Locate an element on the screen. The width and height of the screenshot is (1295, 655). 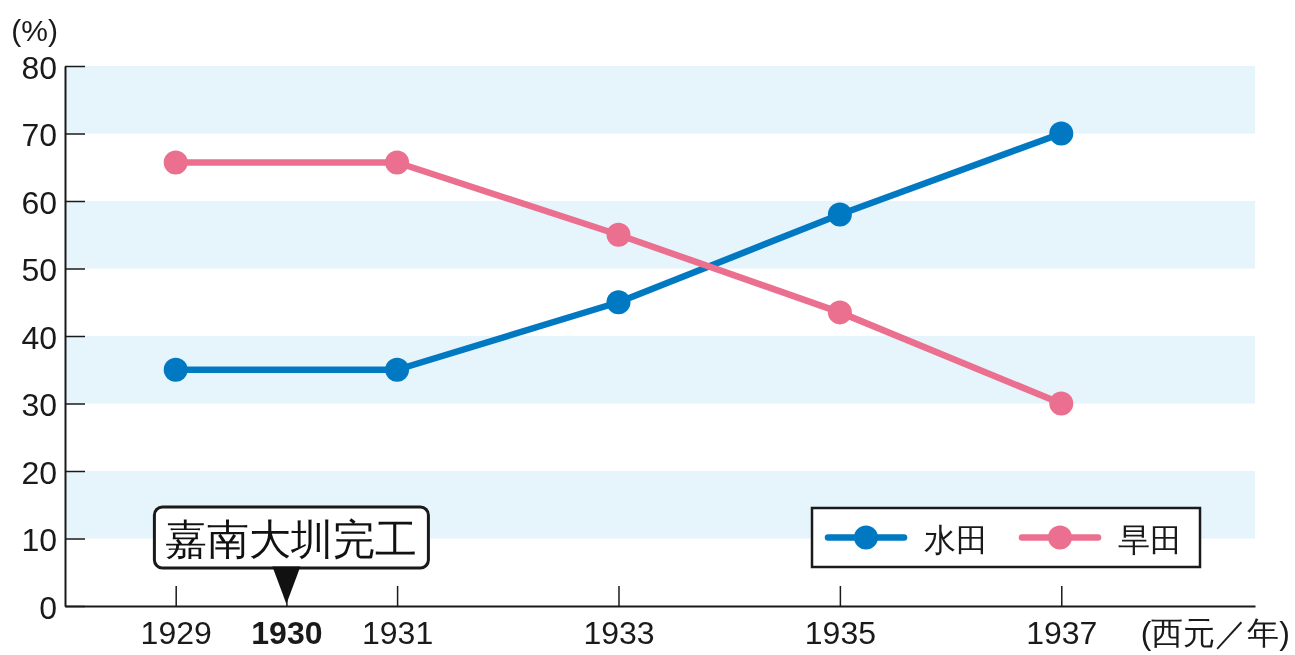
y-tick-label: 30 is located at coordinates (39, 405).